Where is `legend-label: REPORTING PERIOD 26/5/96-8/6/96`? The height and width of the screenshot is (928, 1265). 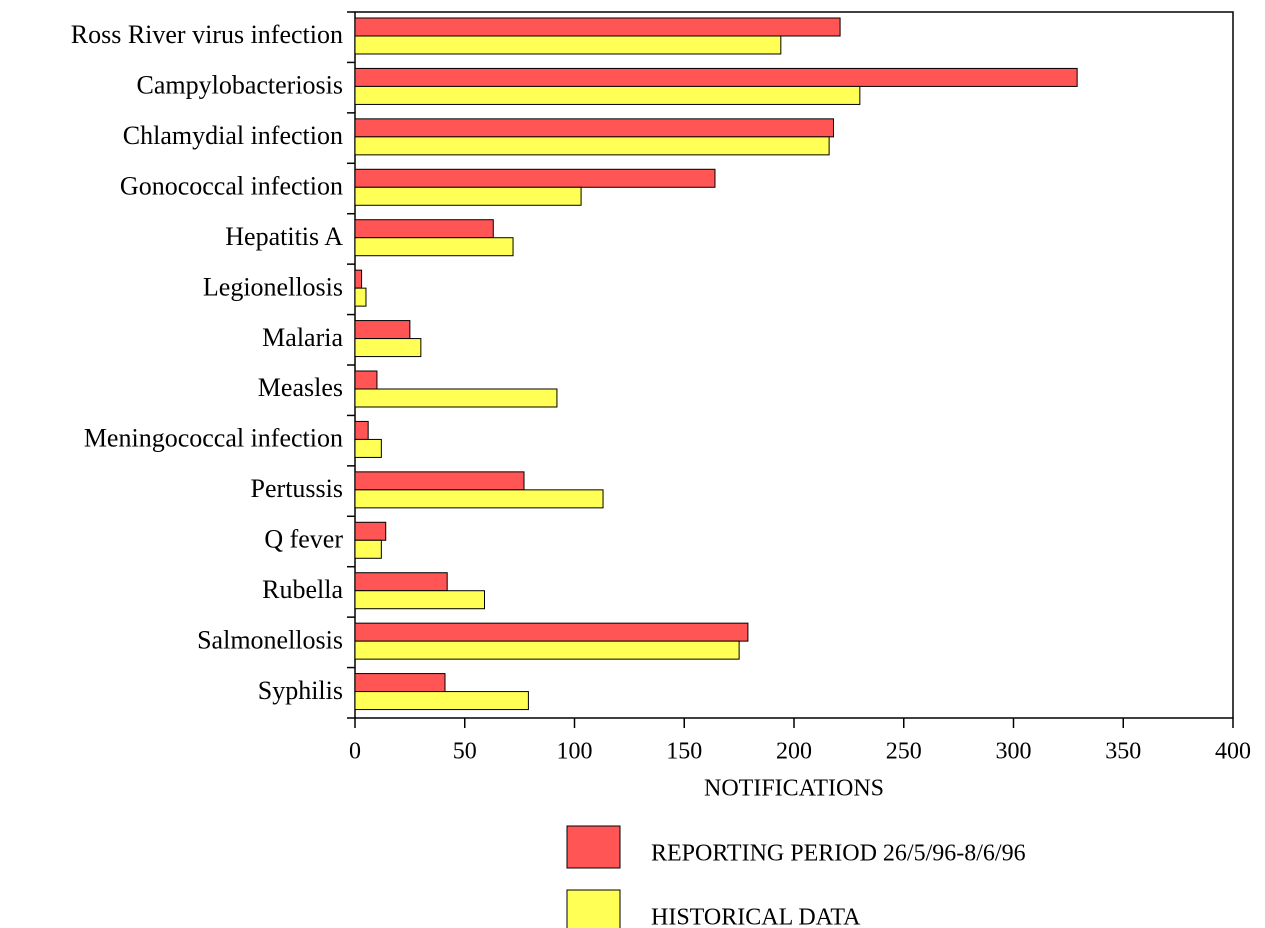 legend-label: REPORTING PERIOD 26/5/96-8/6/96 is located at coordinates (838, 854).